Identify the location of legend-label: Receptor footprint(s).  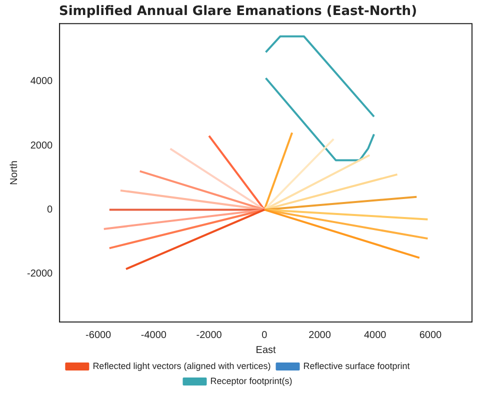
(251, 381).